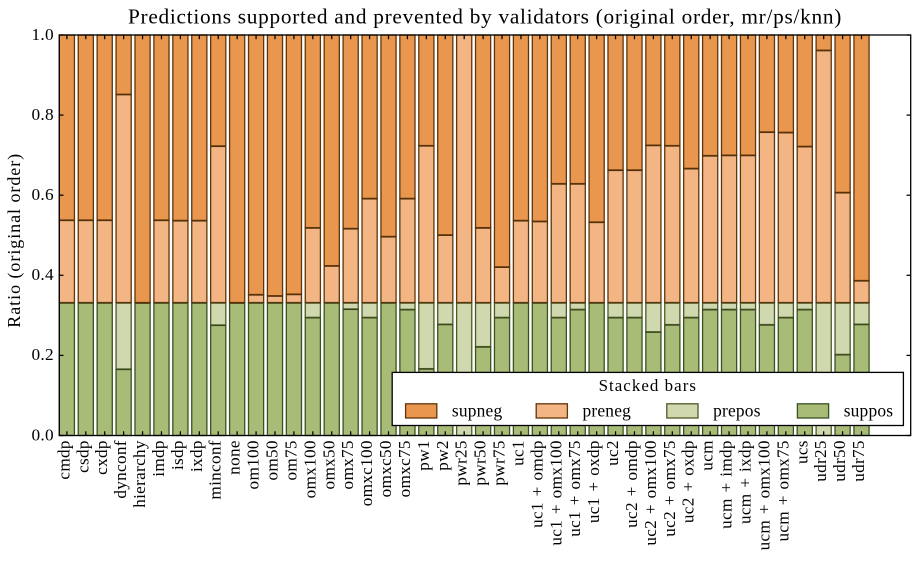  Describe the element at coordinates (404, 468) in the screenshot. I see `svg-text: omxc75` at that location.